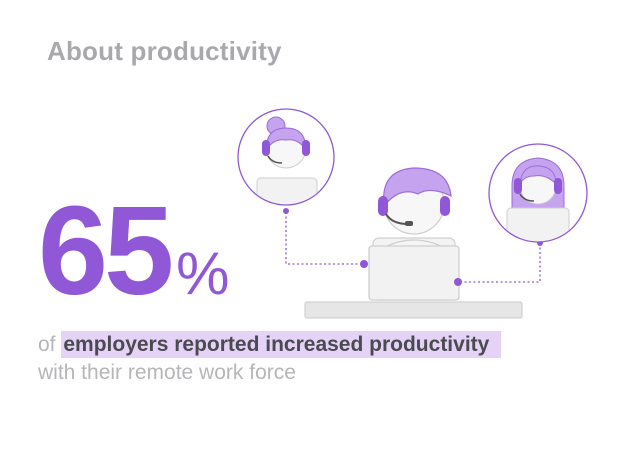 The image size is (628, 452). I want to click on connector-lines, so click(413, 247).